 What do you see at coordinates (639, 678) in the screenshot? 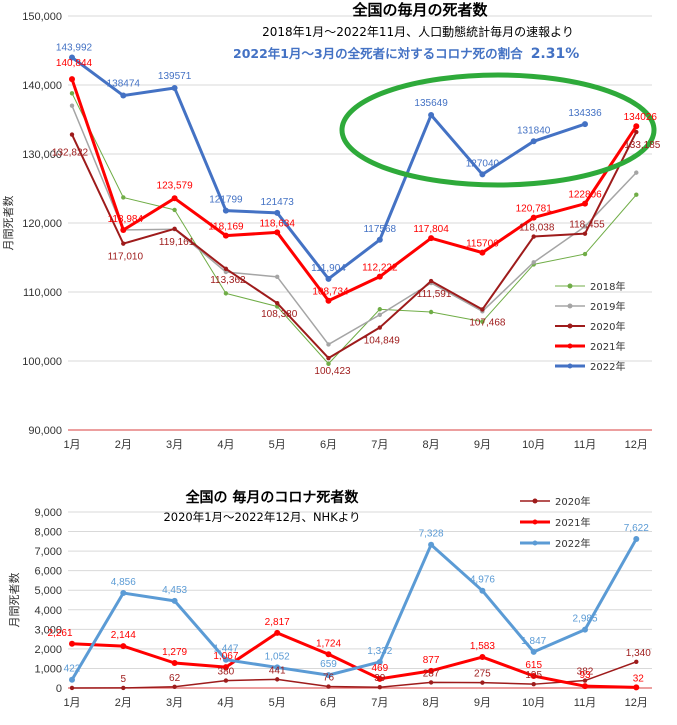
I see `data-label: 32` at bounding box center [639, 678].